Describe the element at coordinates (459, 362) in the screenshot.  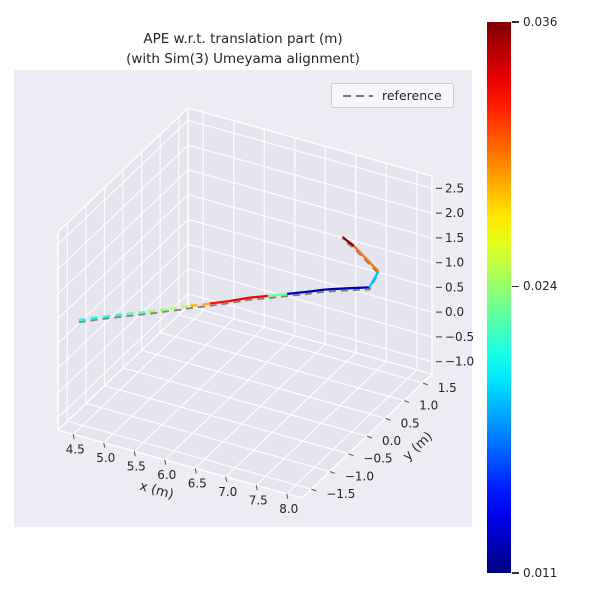
I see `z-tick-label: −1.0` at that location.